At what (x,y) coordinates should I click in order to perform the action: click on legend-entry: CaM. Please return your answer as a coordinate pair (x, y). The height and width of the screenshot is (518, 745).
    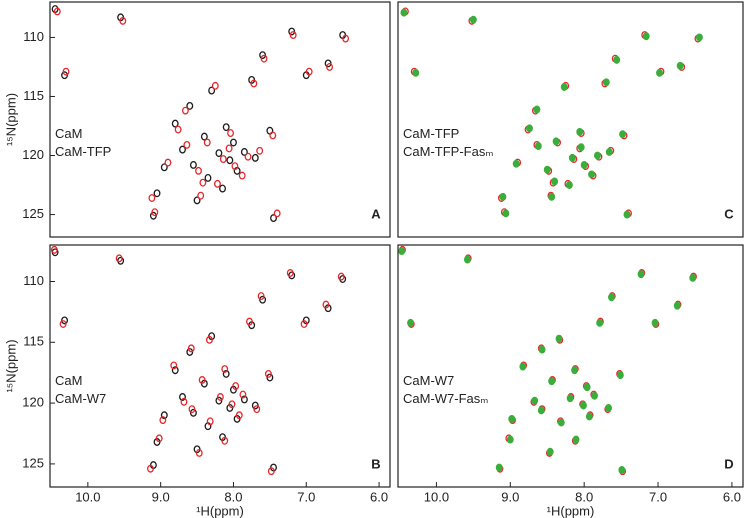
    Looking at the image, I should click on (68, 133).